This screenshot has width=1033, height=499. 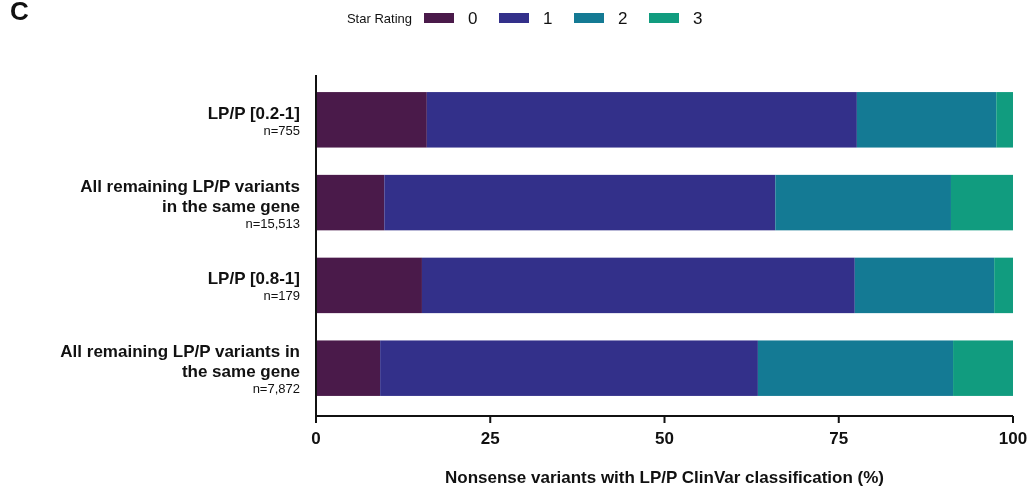 I want to click on y-tick-label: All remaining LP/P variants in the same gene n=15,513, so click(x=190, y=203).